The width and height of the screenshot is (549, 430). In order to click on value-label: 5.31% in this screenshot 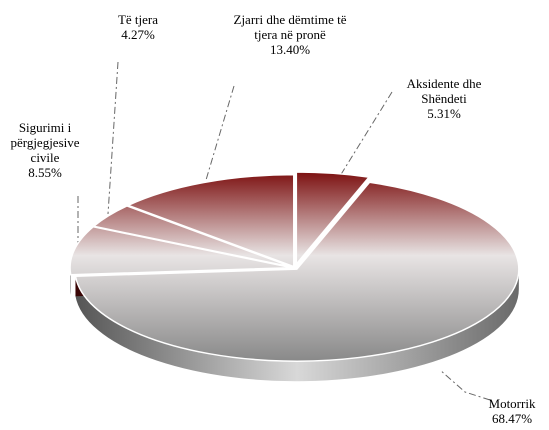, I will do `click(444, 113)`.